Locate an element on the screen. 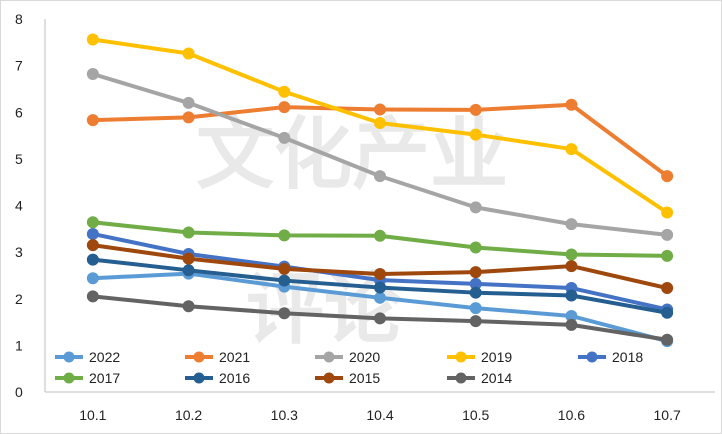 The height and width of the screenshot is (434, 722). legend-label: 2017 is located at coordinates (104, 378).